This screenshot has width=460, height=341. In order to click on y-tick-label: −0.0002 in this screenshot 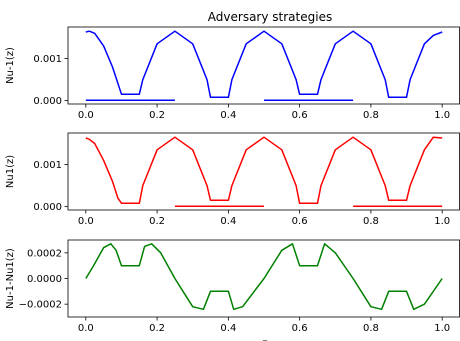, I will do `click(40, 305)`.